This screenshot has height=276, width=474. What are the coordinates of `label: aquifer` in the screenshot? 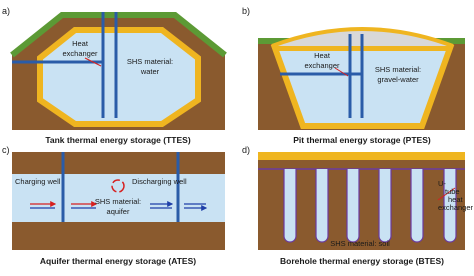 It's located at (118, 211).